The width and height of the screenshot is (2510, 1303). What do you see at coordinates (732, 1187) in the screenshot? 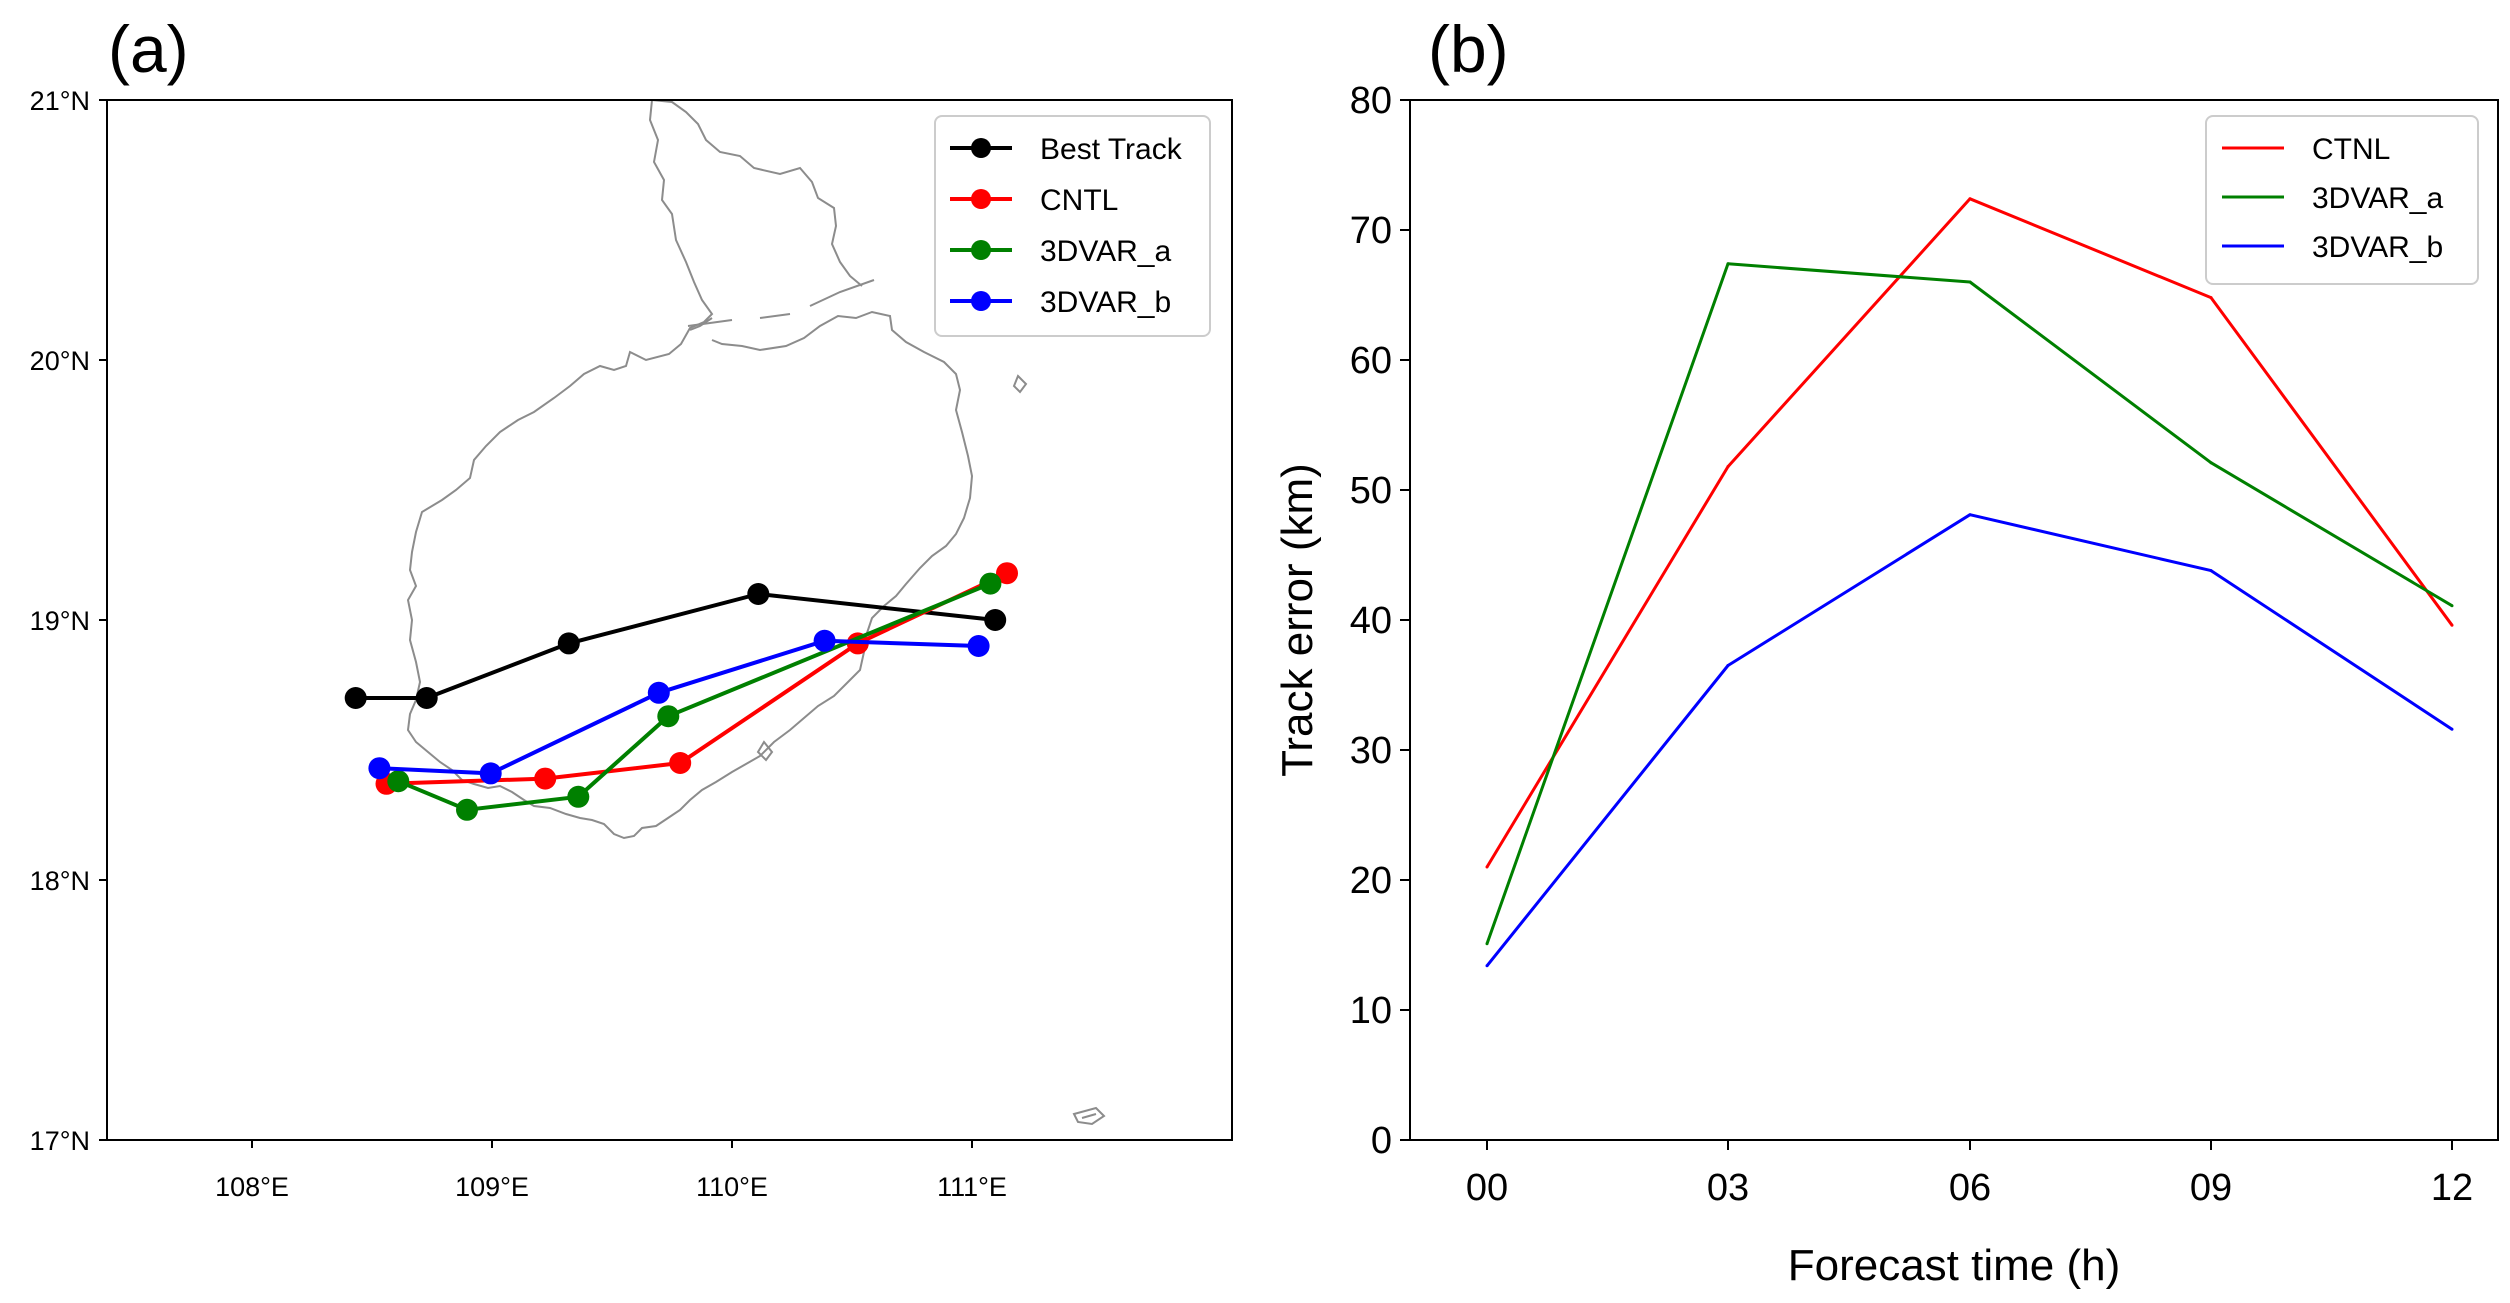
I see `map-xtick-label: 110°E` at bounding box center [732, 1187].